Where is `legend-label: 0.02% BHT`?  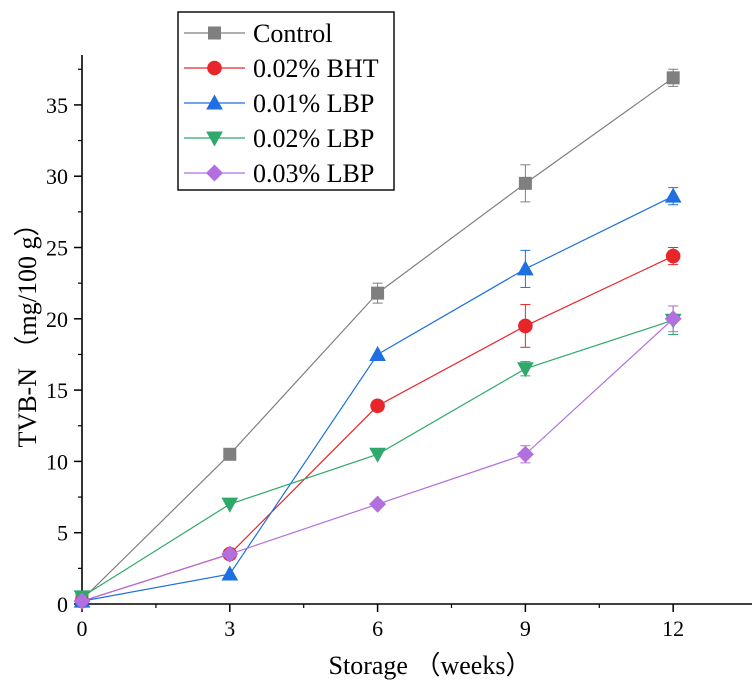 legend-label: 0.02% BHT is located at coordinates (316, 68).